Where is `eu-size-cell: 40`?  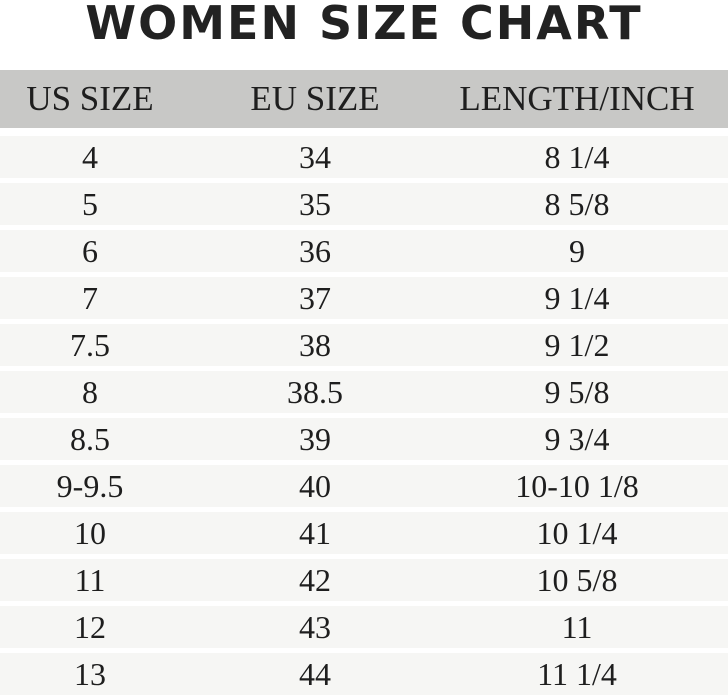
eu-size-cell: 40 is located at coordinates (315, 485).